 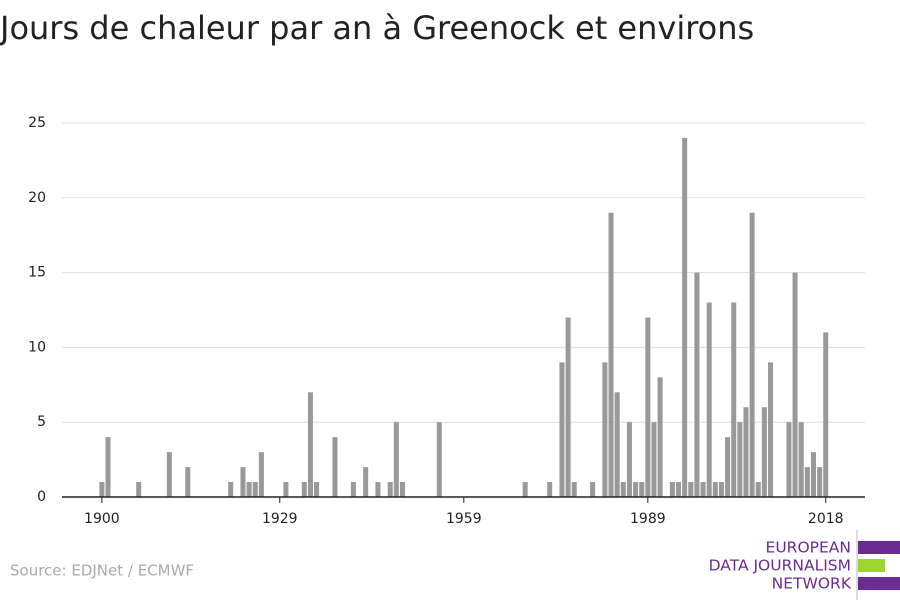 What do you see at coordinates (280, 519) in the screenshot?
I see `x-tick-label: 1929` at bounding box center [280, 519].